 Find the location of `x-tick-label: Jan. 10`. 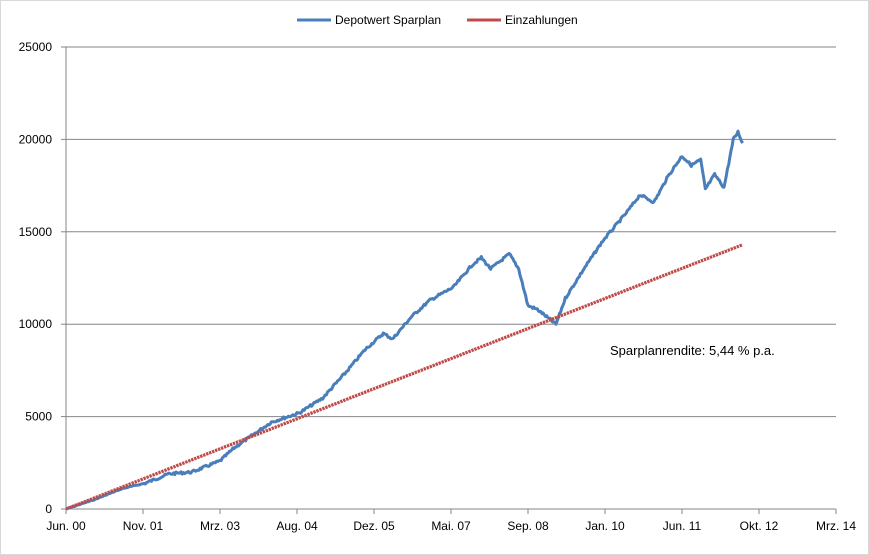

x-tick-label: Jan. 10 is located at coordinates (605, 526).